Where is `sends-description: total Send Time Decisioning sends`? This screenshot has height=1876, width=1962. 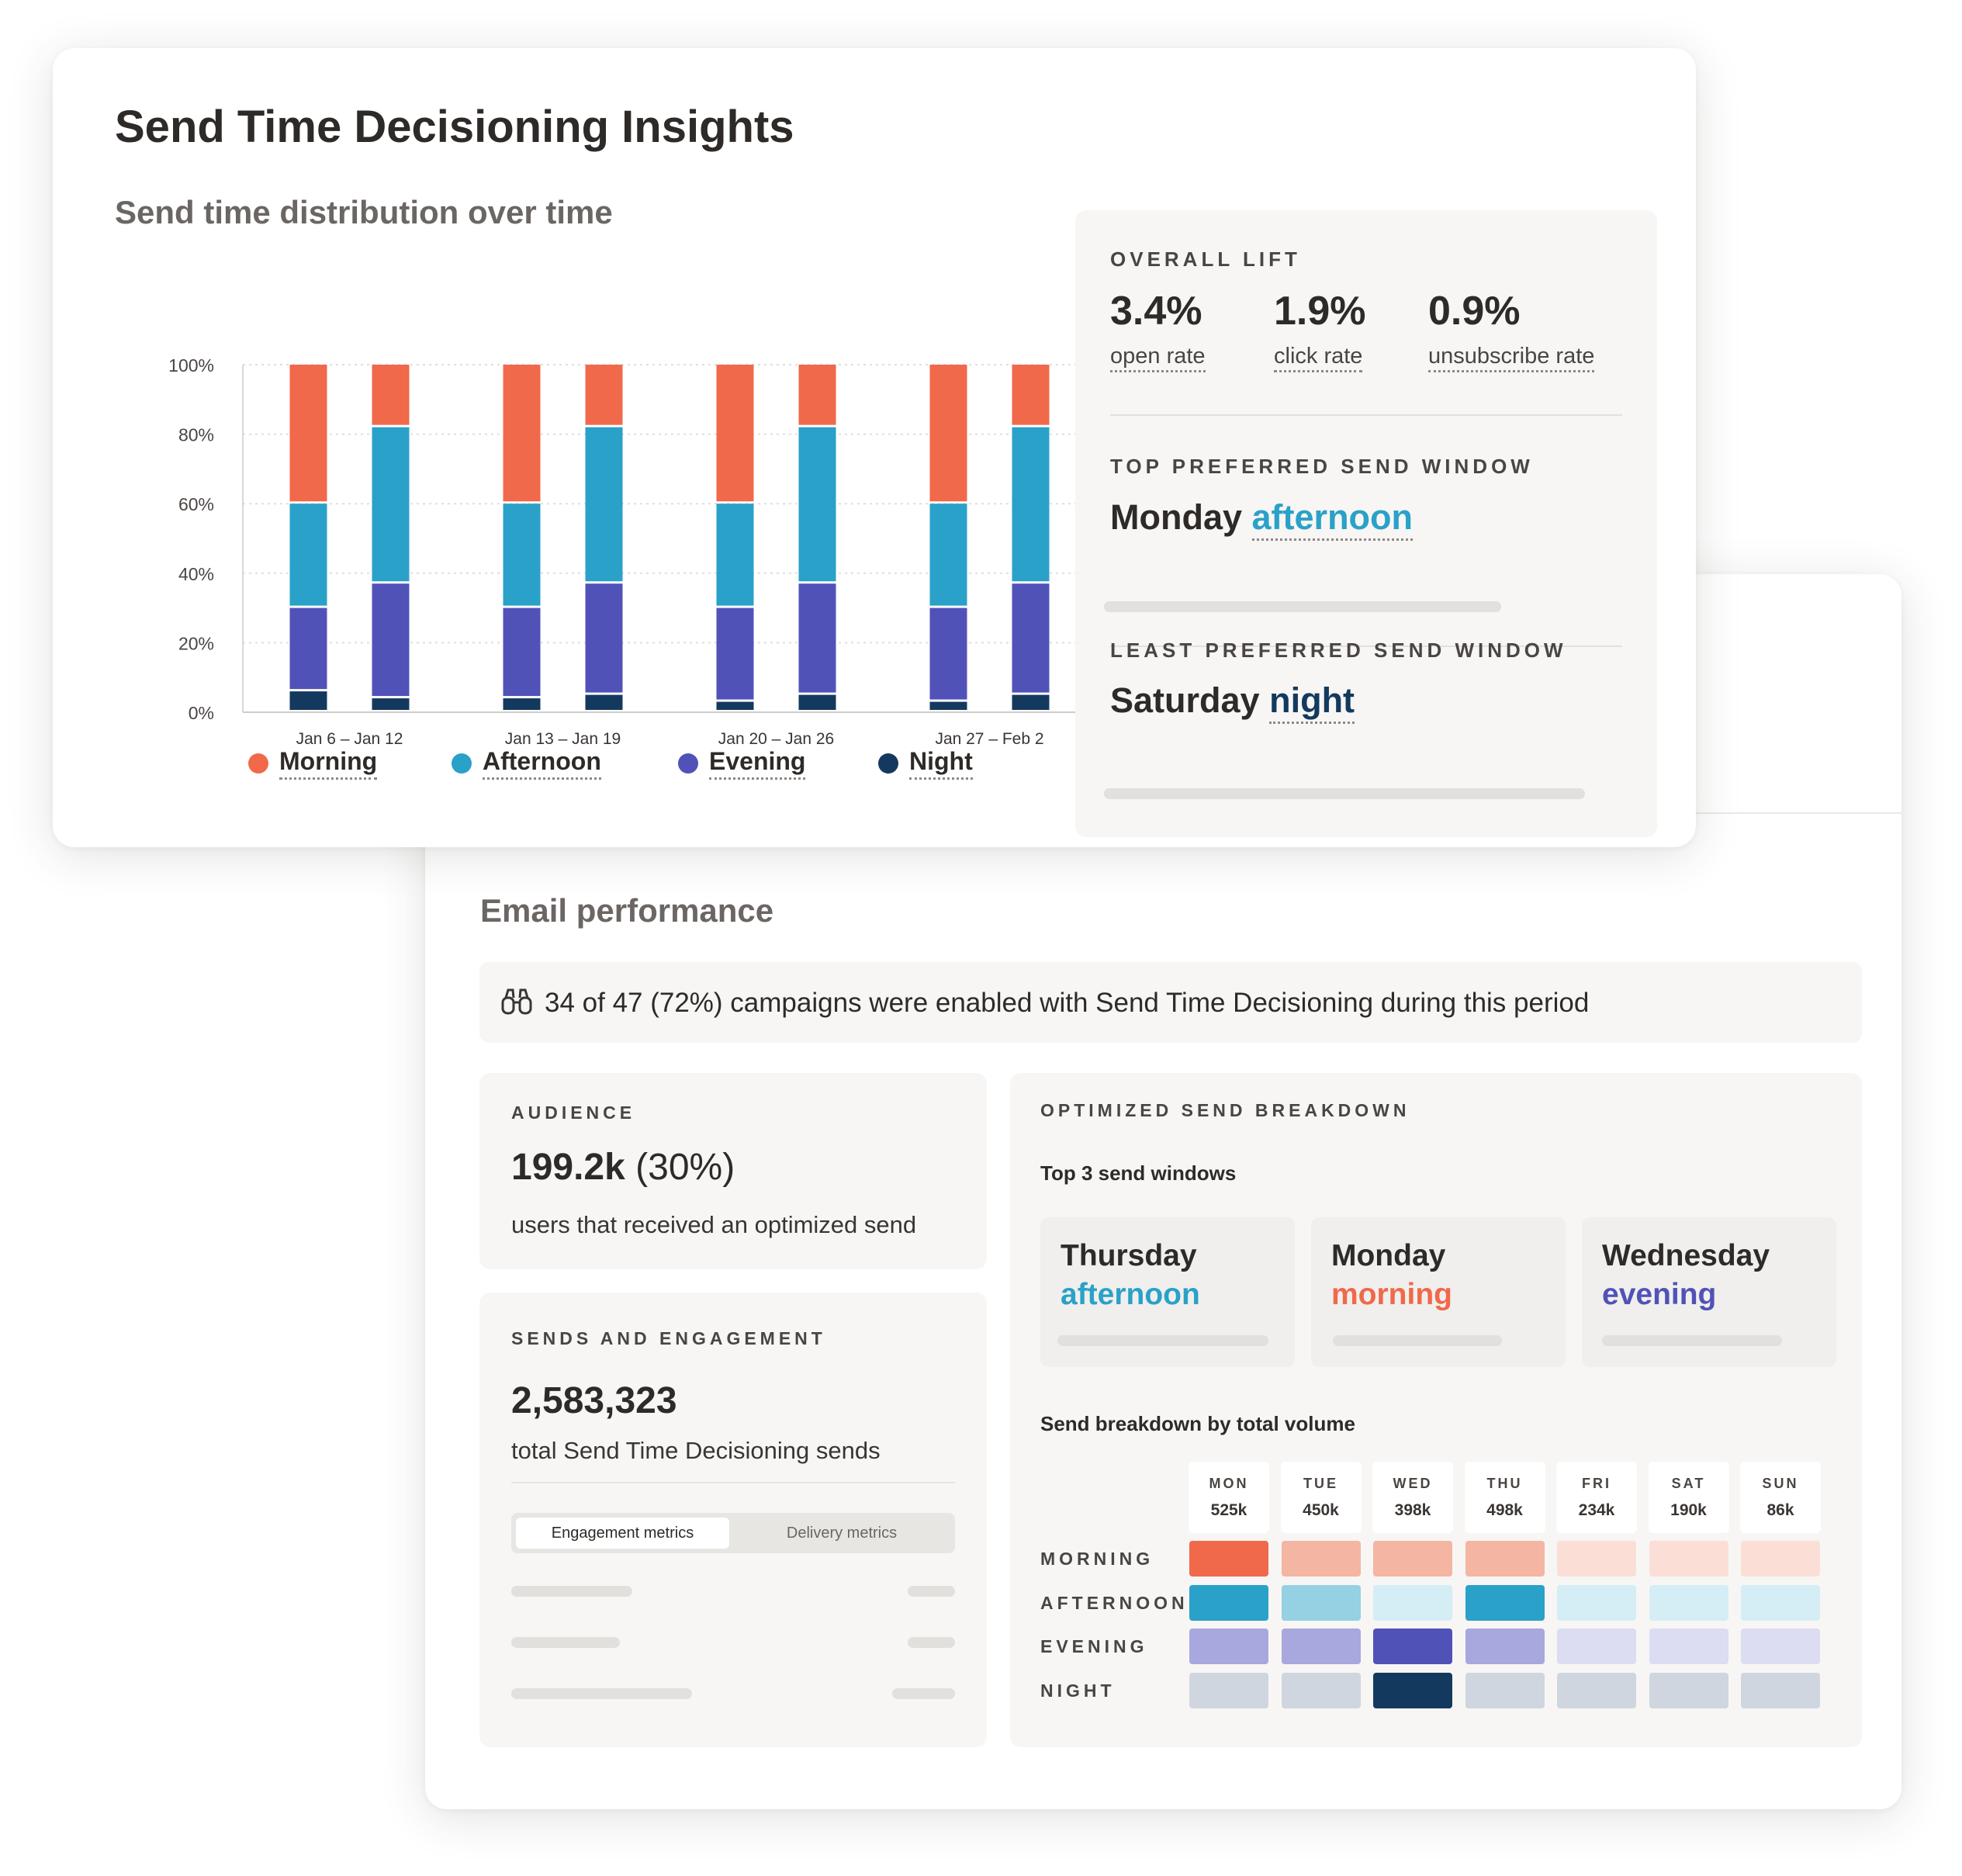
sends-description: total Send Time Decisioning sends is located at coordinates (696, 1450).